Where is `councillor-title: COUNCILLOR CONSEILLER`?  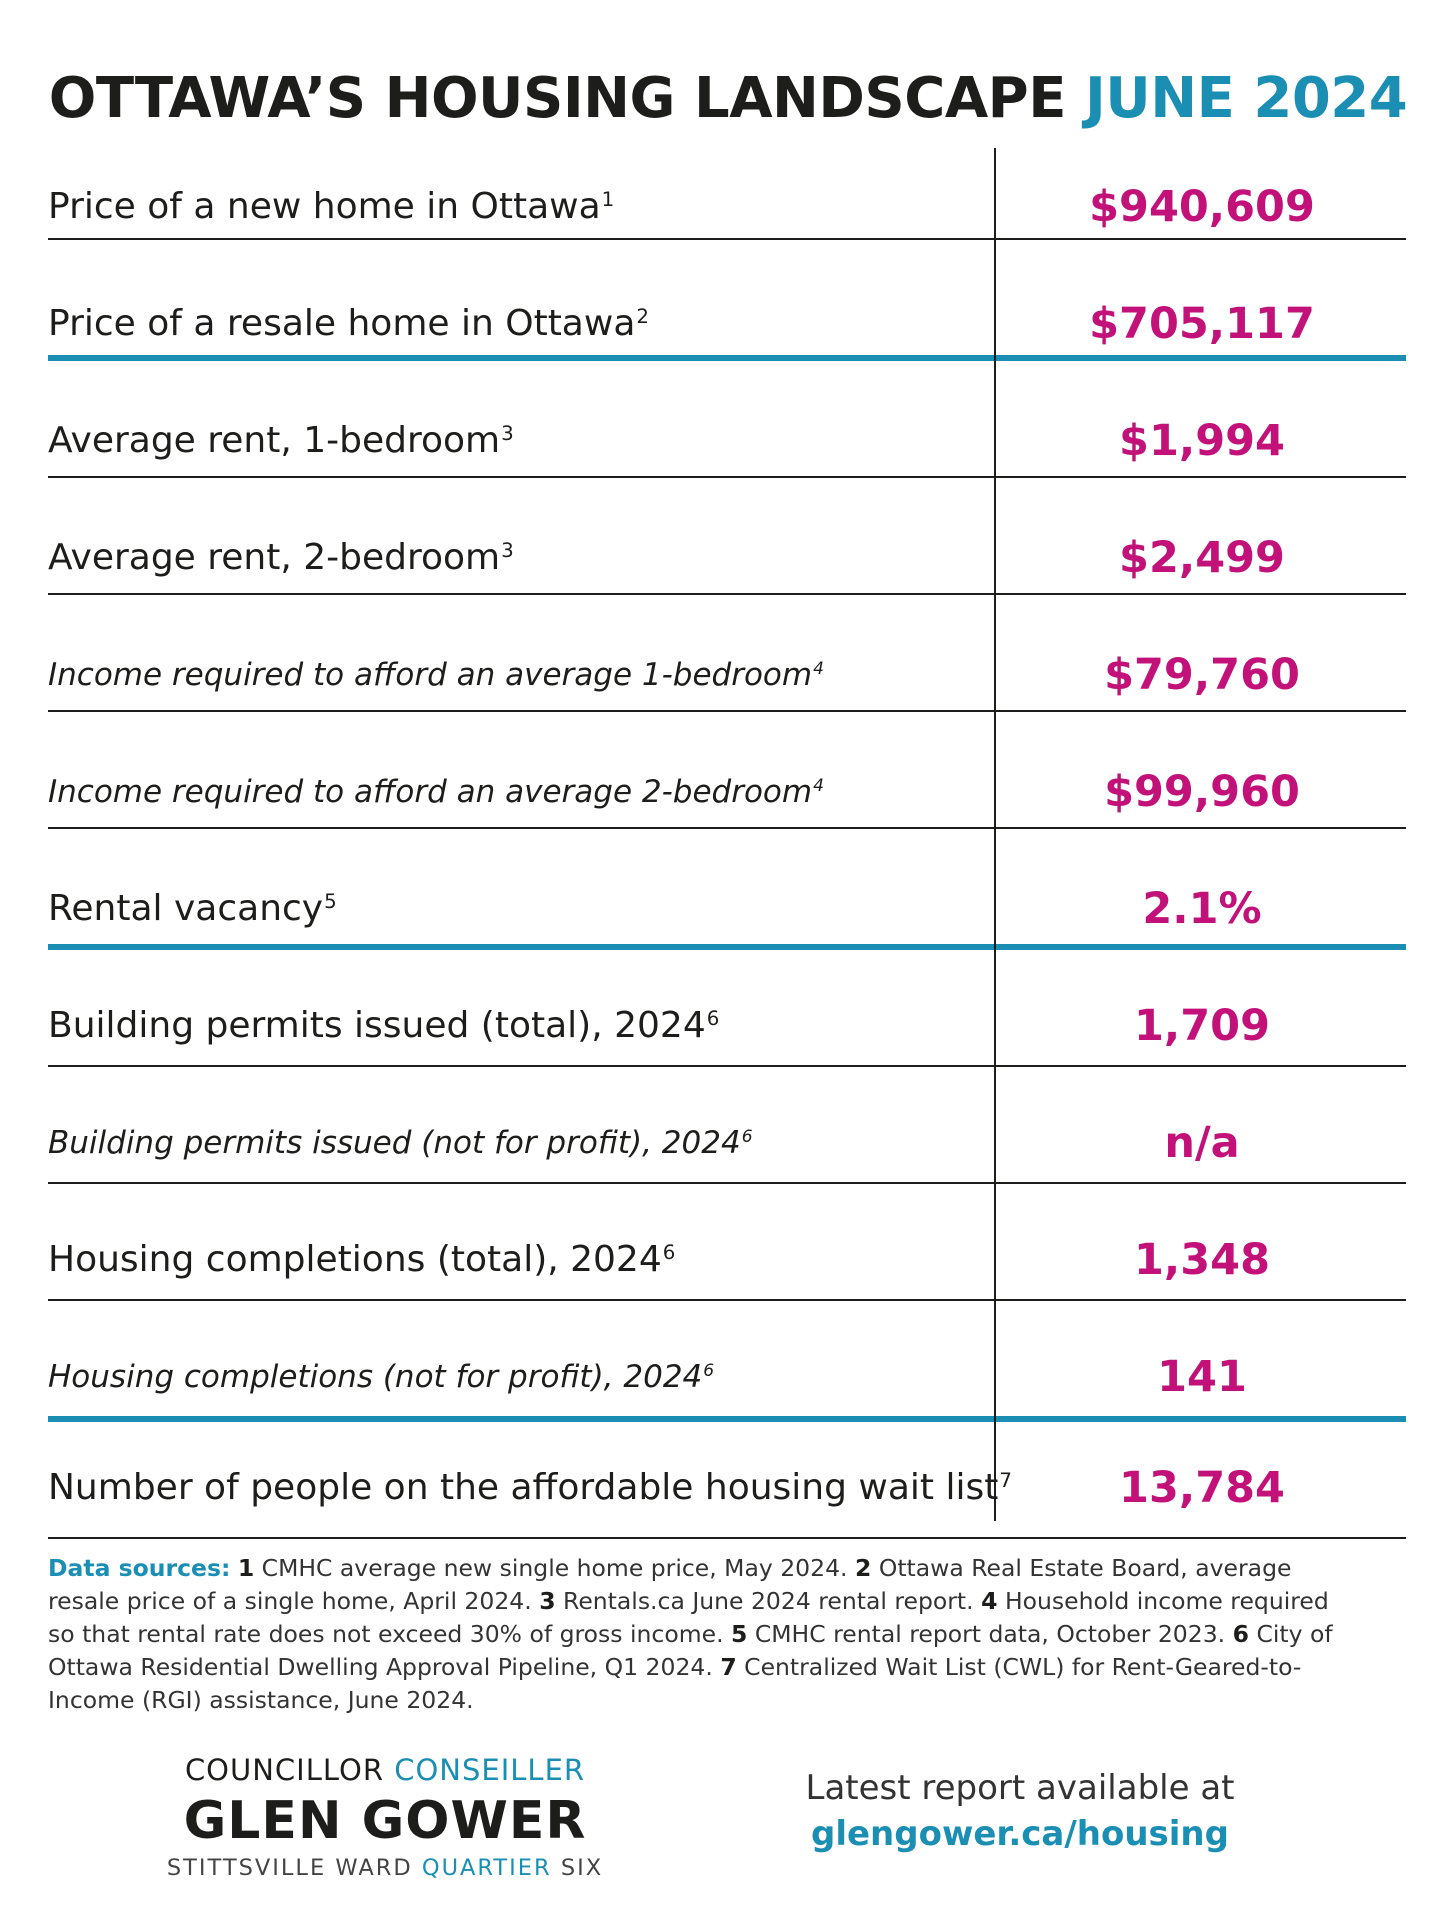
councillor-title: COUNCILLOR CONSEILLER is located at coordinates (385, 1770).